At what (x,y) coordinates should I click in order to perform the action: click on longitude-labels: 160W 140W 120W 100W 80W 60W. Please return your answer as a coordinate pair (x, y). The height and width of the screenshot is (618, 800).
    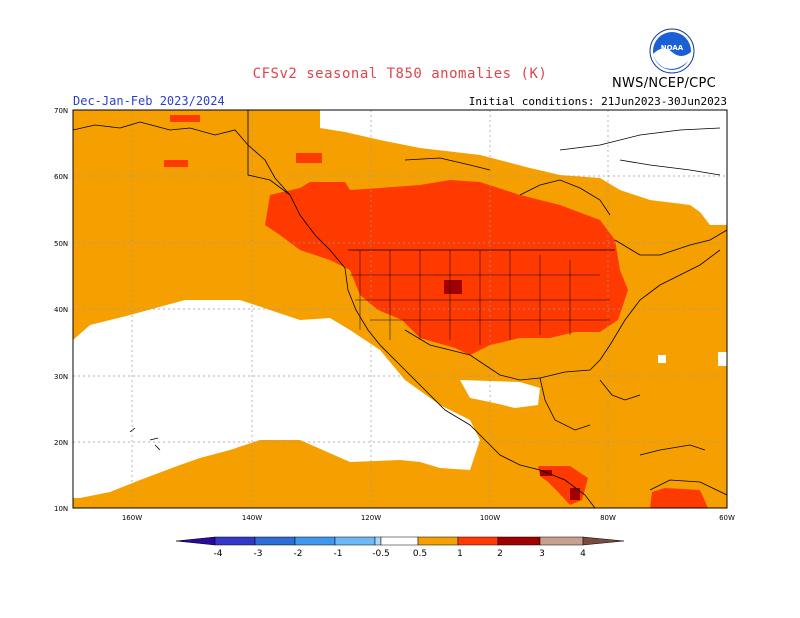
    Looking at the image, I should click on (428, 518).